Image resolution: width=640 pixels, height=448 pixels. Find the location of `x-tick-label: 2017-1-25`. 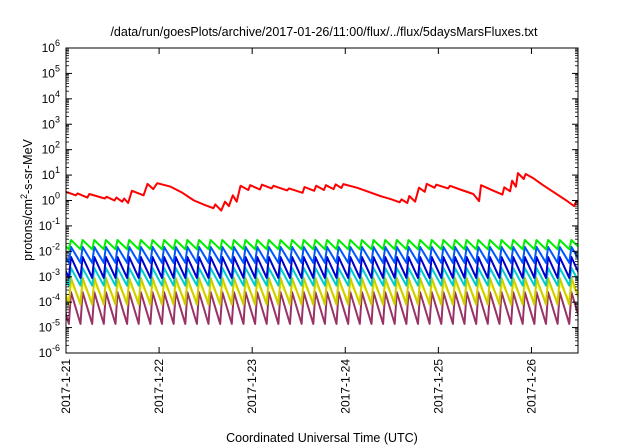

x-tick-label: 2017-1-25 is located at coordinates (438, 386).